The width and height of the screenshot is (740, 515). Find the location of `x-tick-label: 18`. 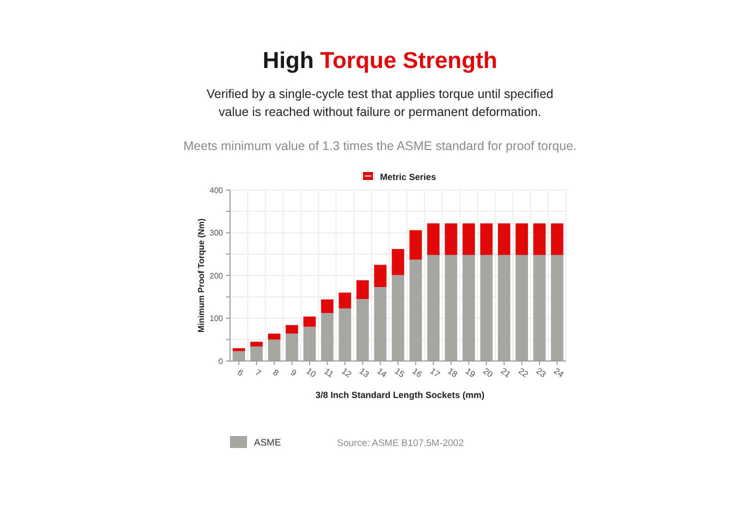

x-tick-label: 18 is located at coordinates (453, 373).